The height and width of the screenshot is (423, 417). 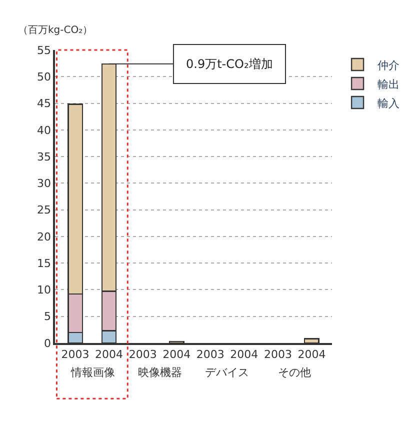 What do you see at coordinates (44, 50) in the screenshot?
I see `y-tick-label: 55` at bounding box center [44, 50].